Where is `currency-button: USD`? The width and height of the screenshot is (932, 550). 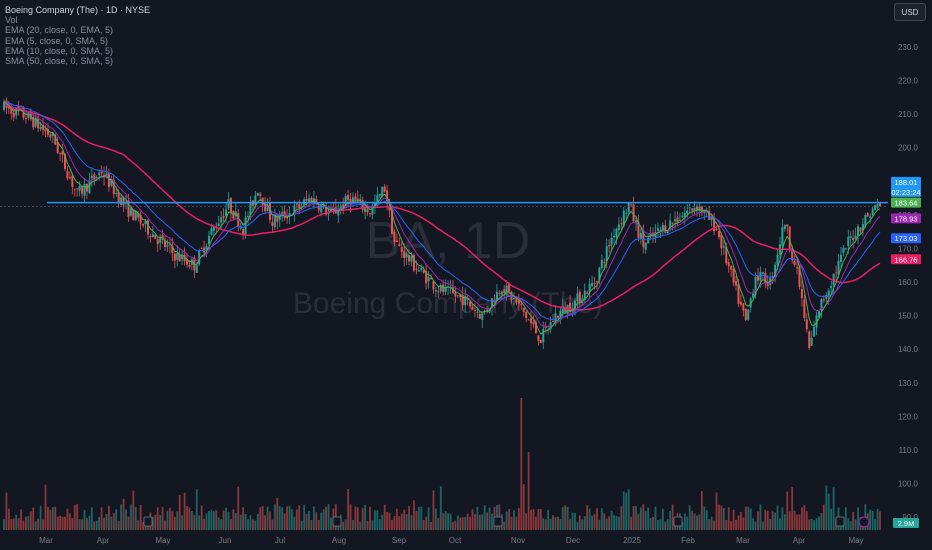 currency-button: USD is located at coordinates (910, 12).